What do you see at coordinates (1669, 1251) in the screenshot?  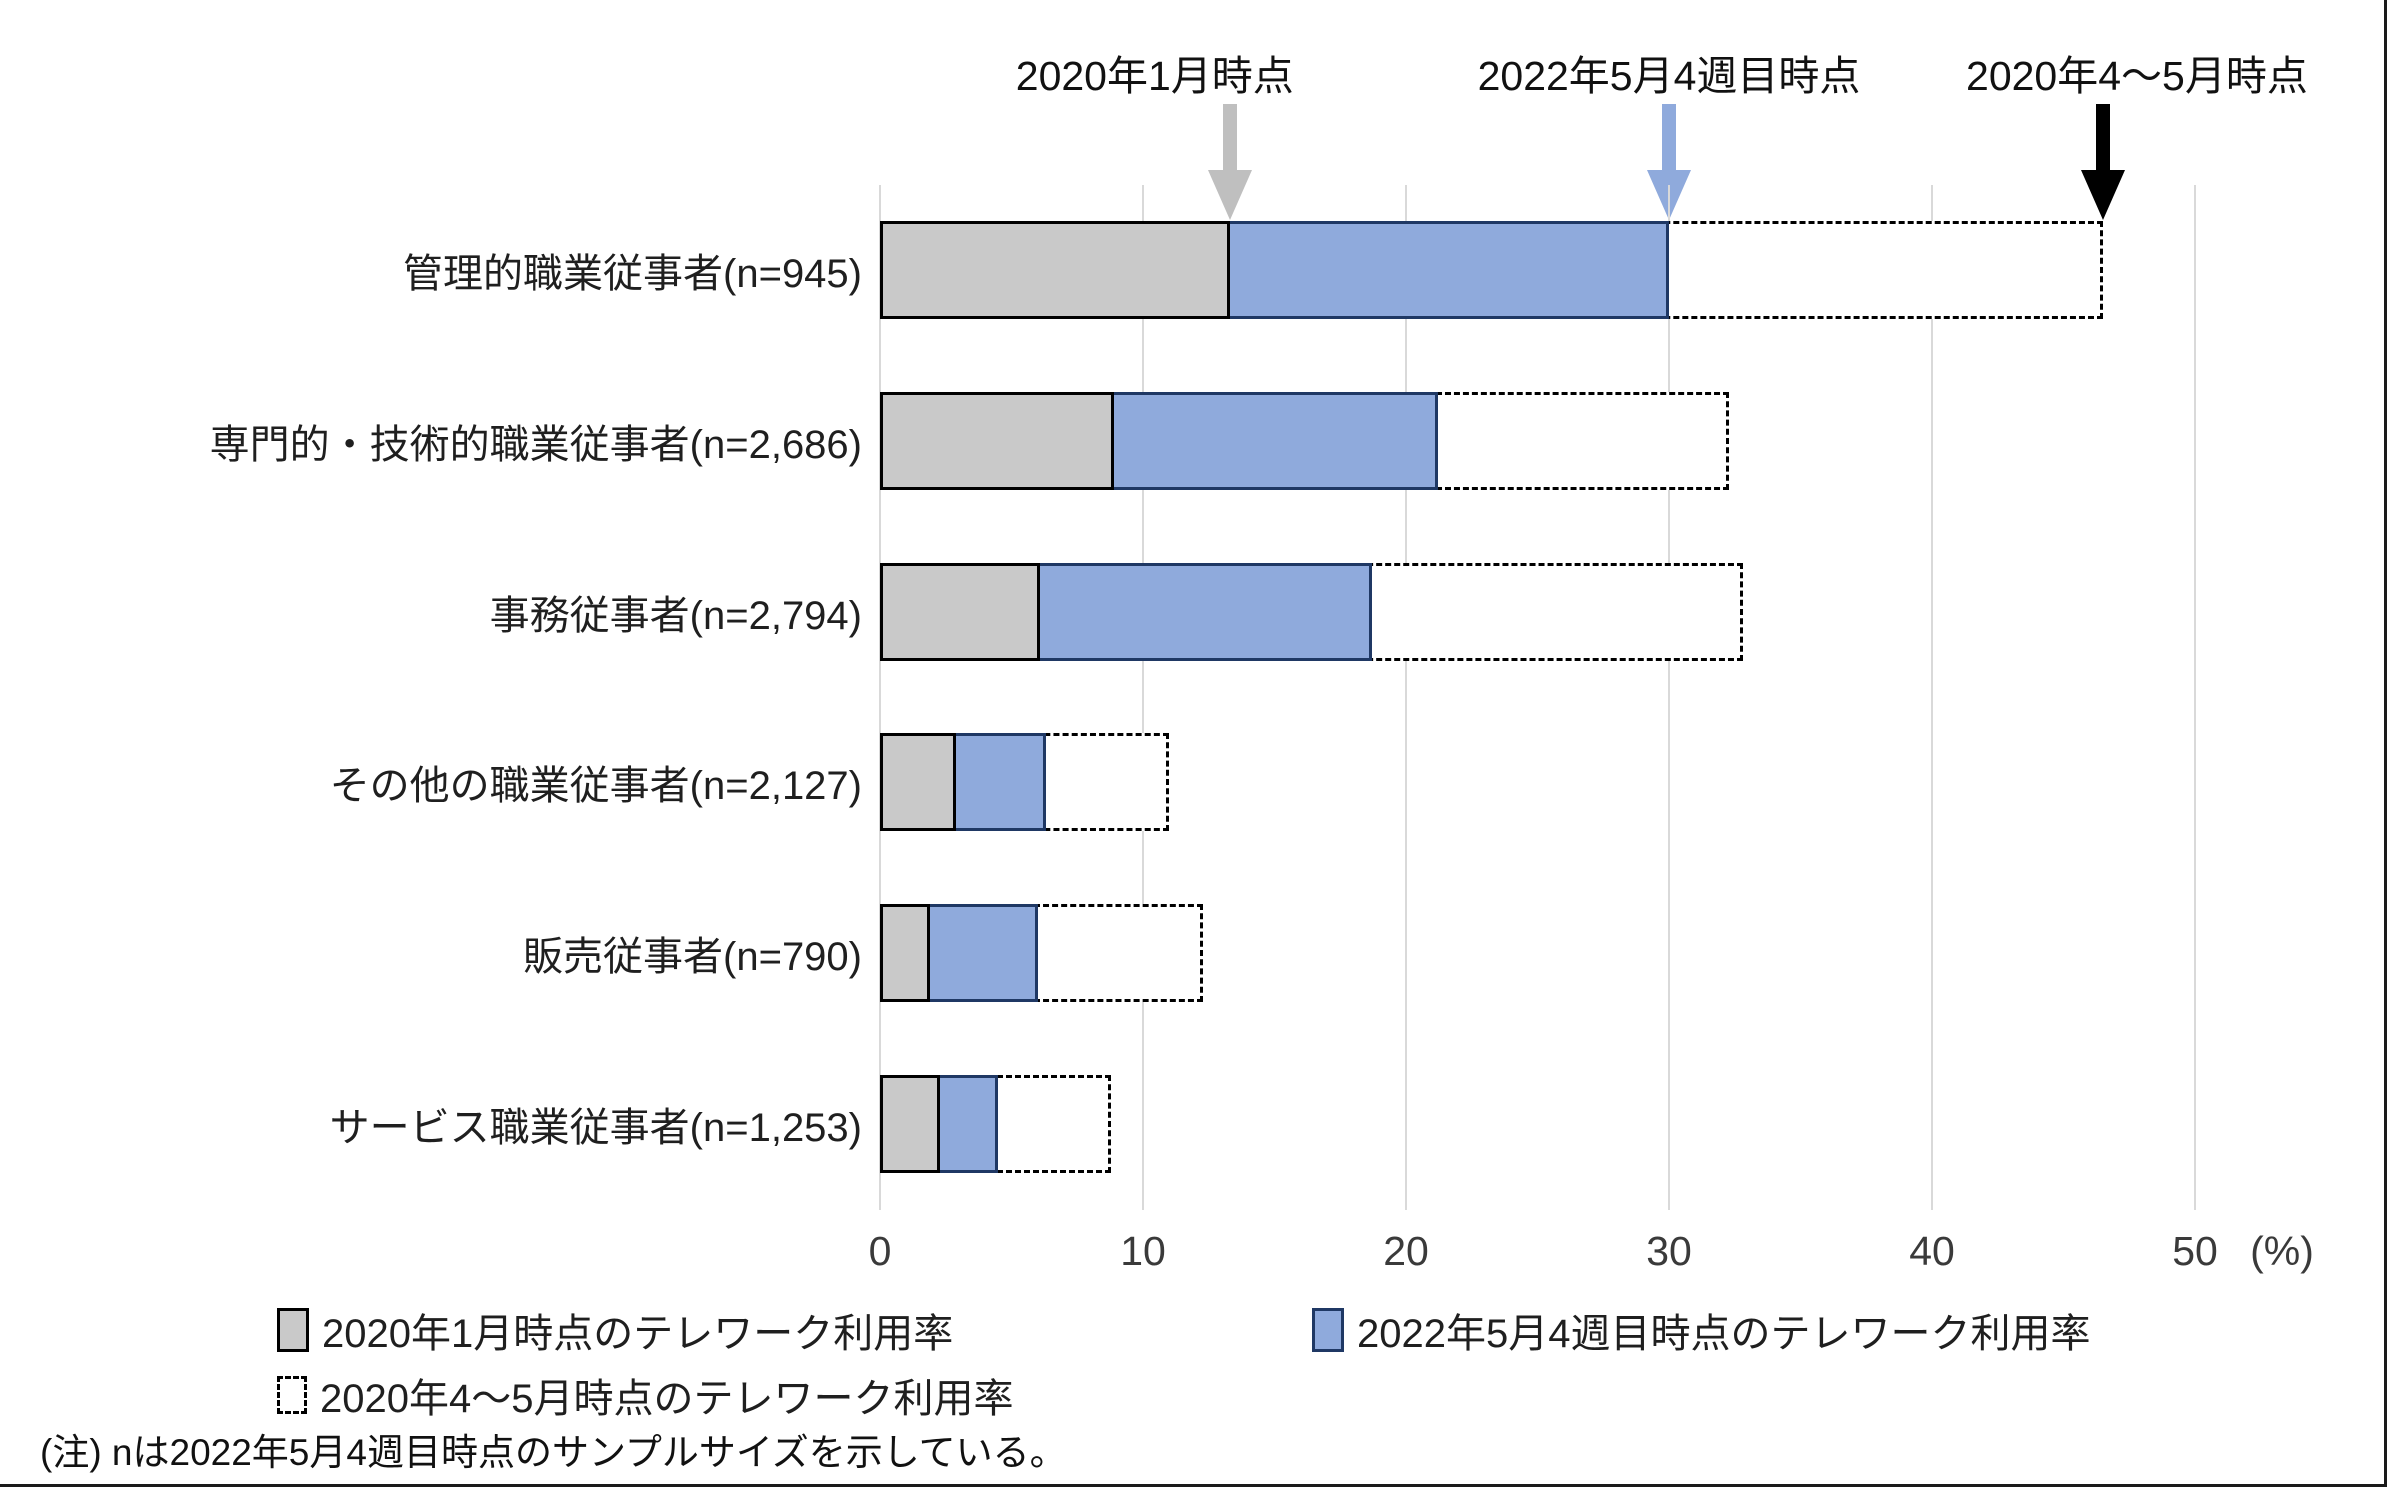 I see `x-tick-label: 30` at bounding box center [1669, 1251].